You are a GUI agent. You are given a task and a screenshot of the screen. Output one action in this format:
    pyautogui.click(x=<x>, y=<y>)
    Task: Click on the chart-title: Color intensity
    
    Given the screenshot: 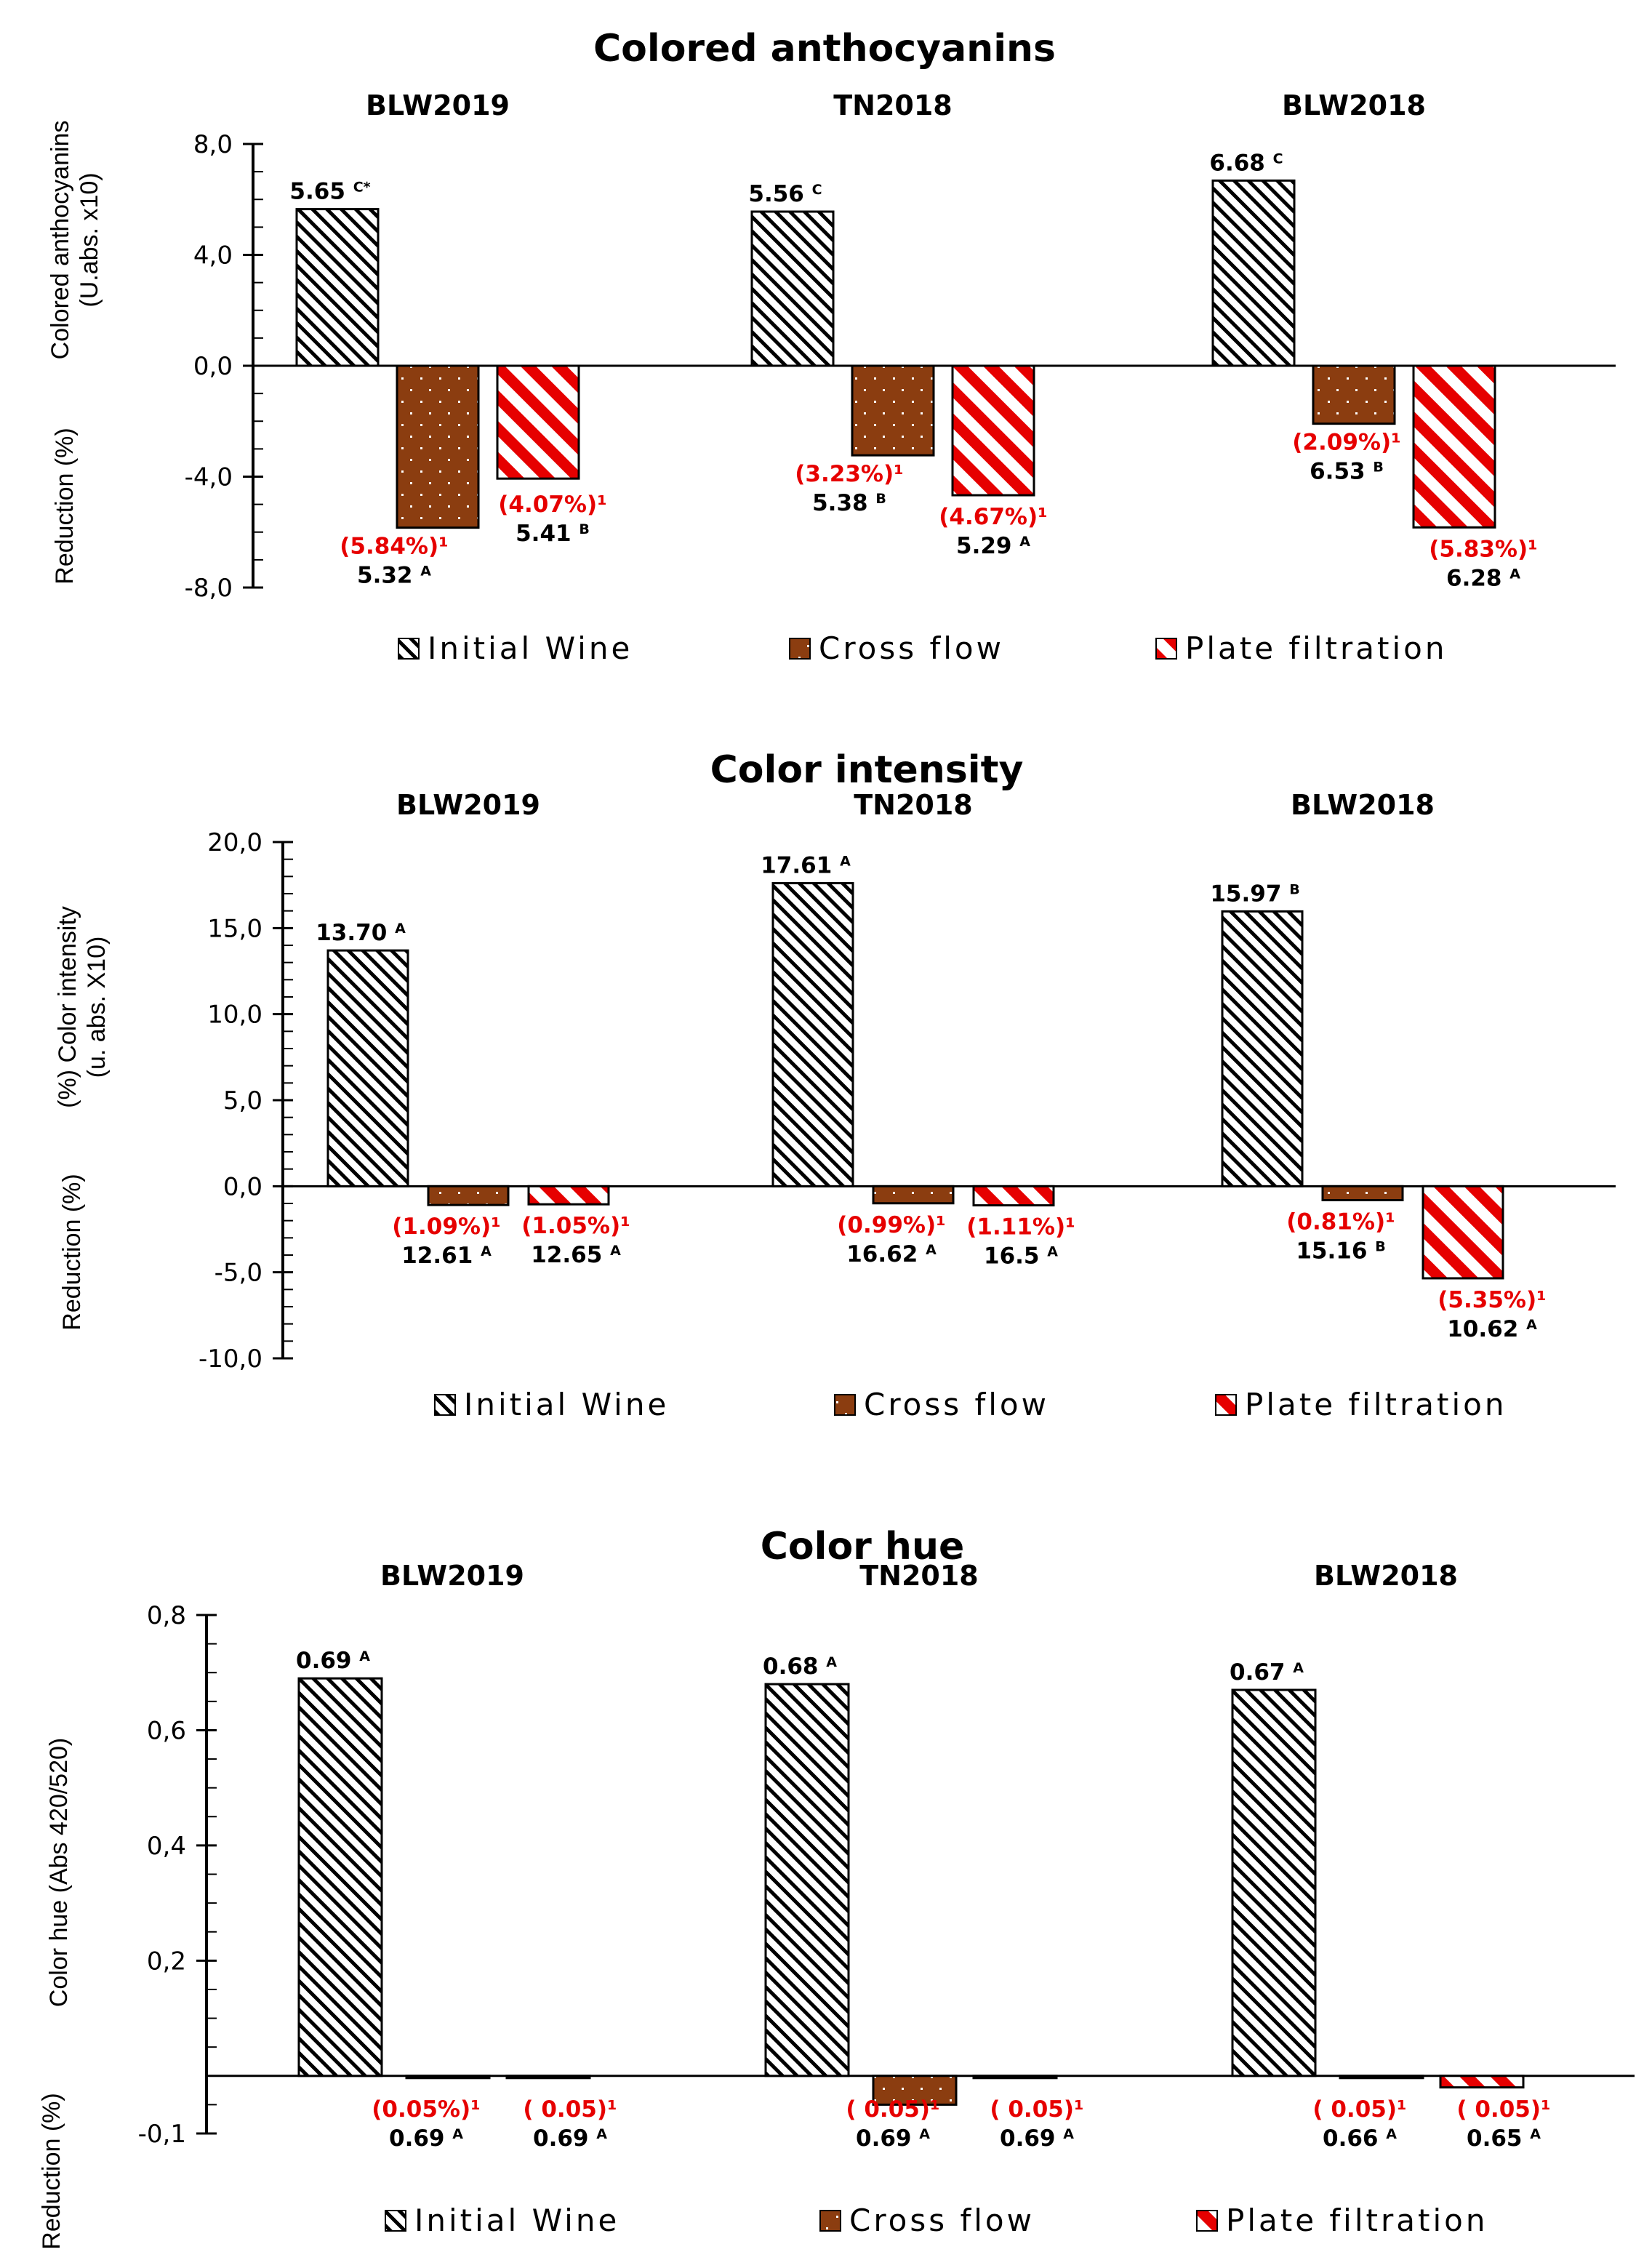 What is the action you would take?
    pyautogui.click(x=867, y=770)
    